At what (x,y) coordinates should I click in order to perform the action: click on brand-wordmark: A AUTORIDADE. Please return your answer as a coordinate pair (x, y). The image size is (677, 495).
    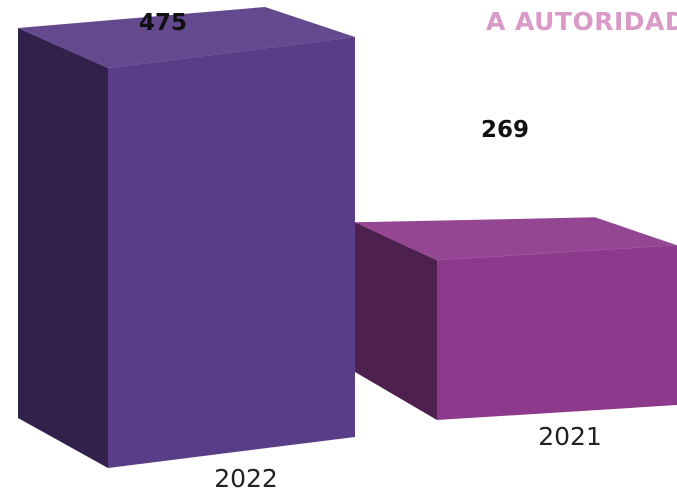
    Looking at the image, I should click on (581, 21).